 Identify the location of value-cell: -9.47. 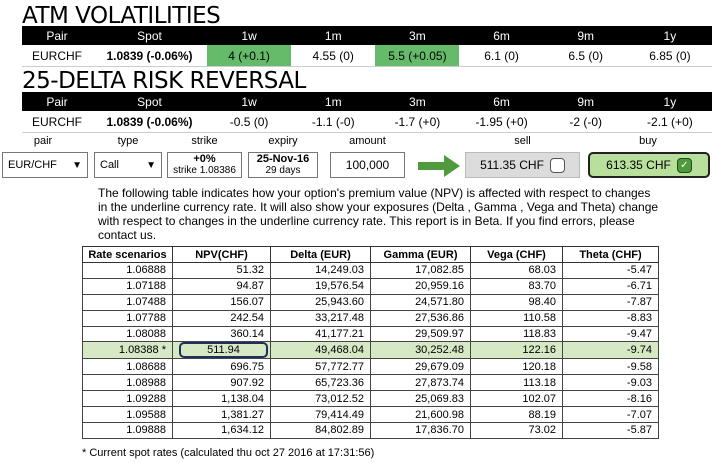
(610, 334).